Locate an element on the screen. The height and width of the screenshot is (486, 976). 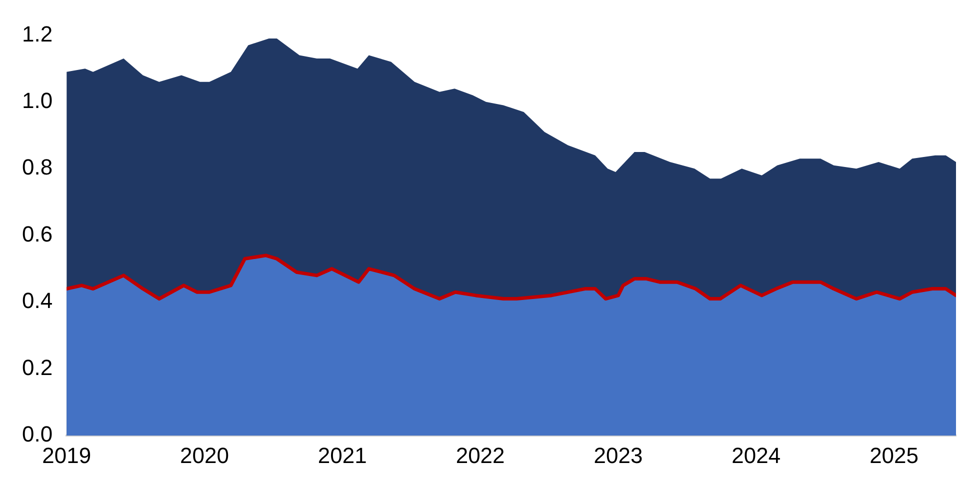
x-tick-label: 2022 is located at coordinates (480, 455).